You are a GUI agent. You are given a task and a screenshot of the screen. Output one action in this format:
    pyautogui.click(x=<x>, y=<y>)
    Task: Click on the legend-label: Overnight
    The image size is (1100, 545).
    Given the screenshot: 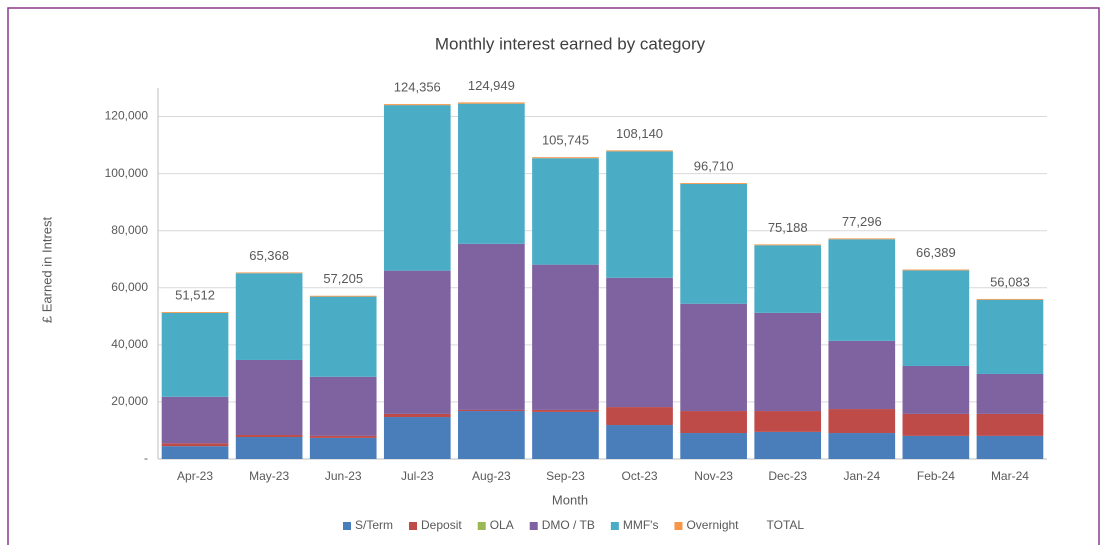 What is the action you would take?
    pyautogui.click(x=712, y=525)
    